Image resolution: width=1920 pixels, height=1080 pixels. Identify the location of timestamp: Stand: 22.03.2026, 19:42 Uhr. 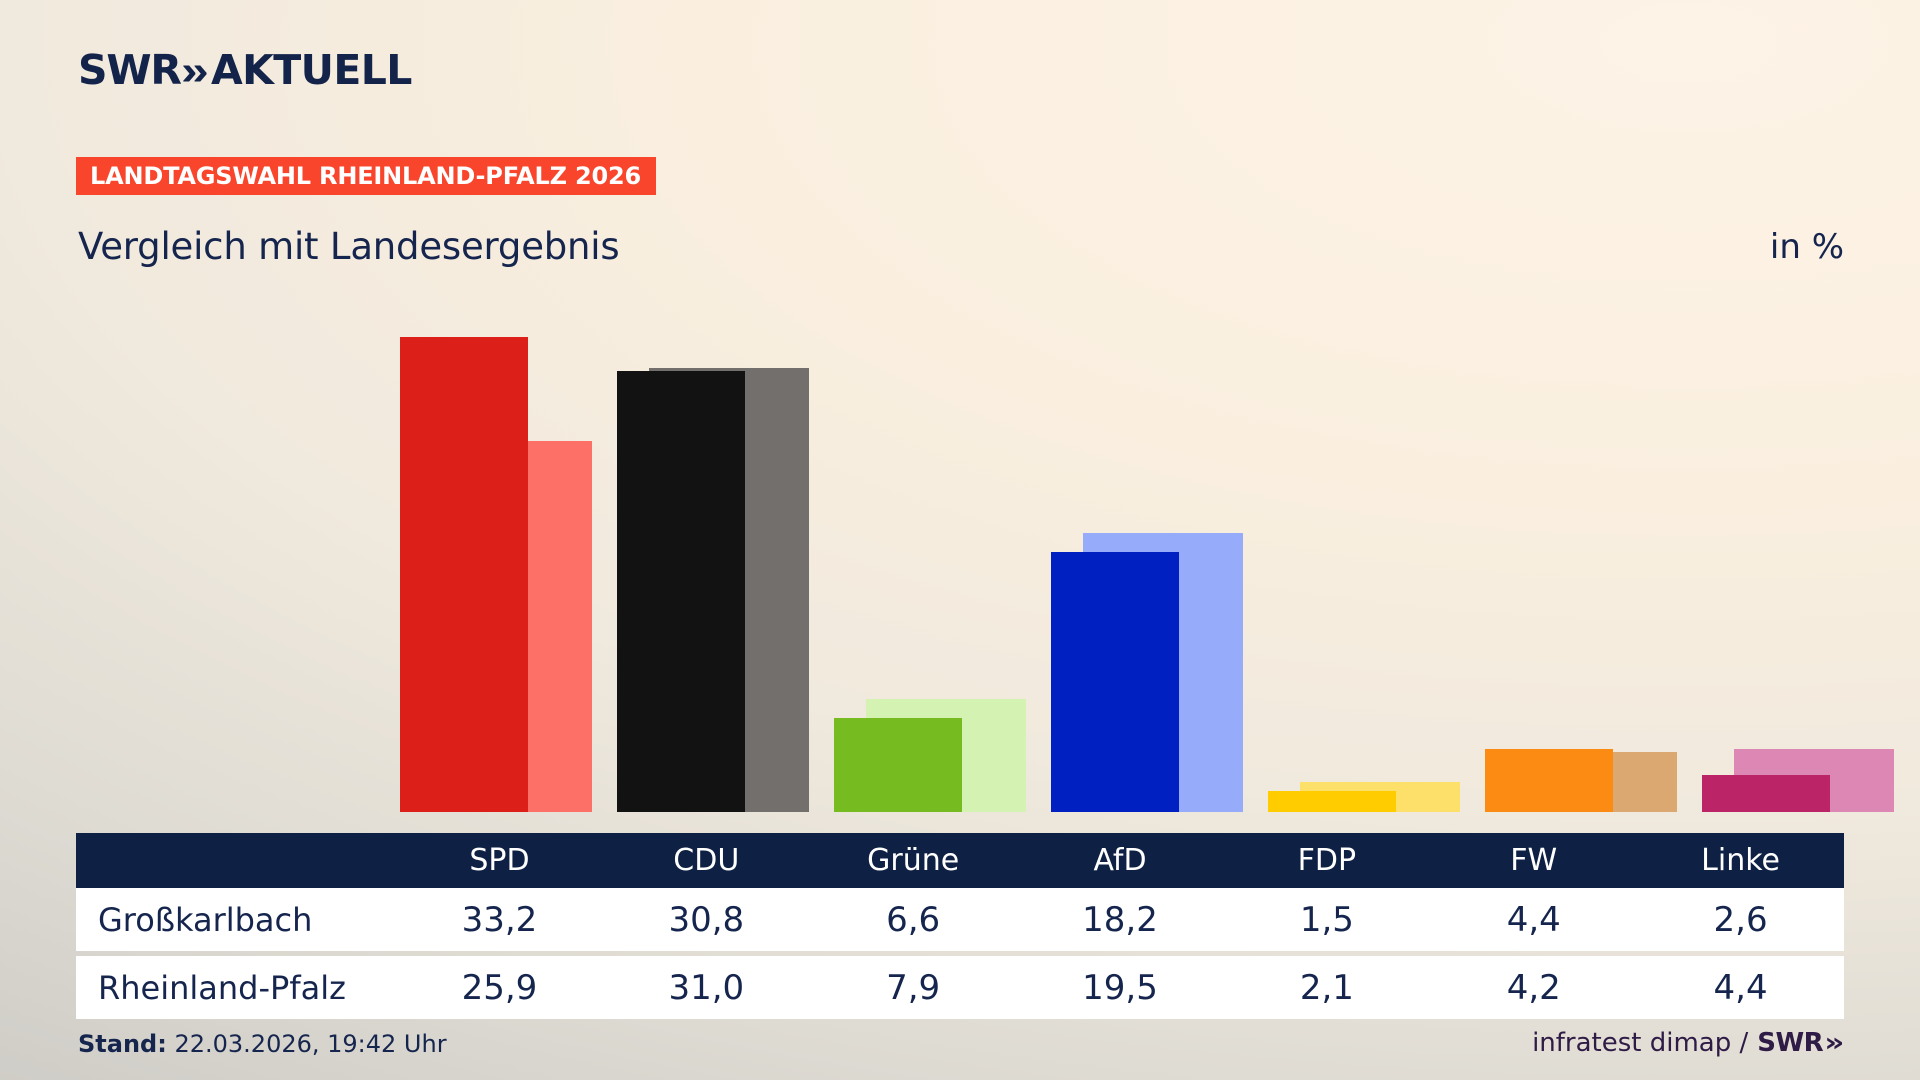
(262, 1044).